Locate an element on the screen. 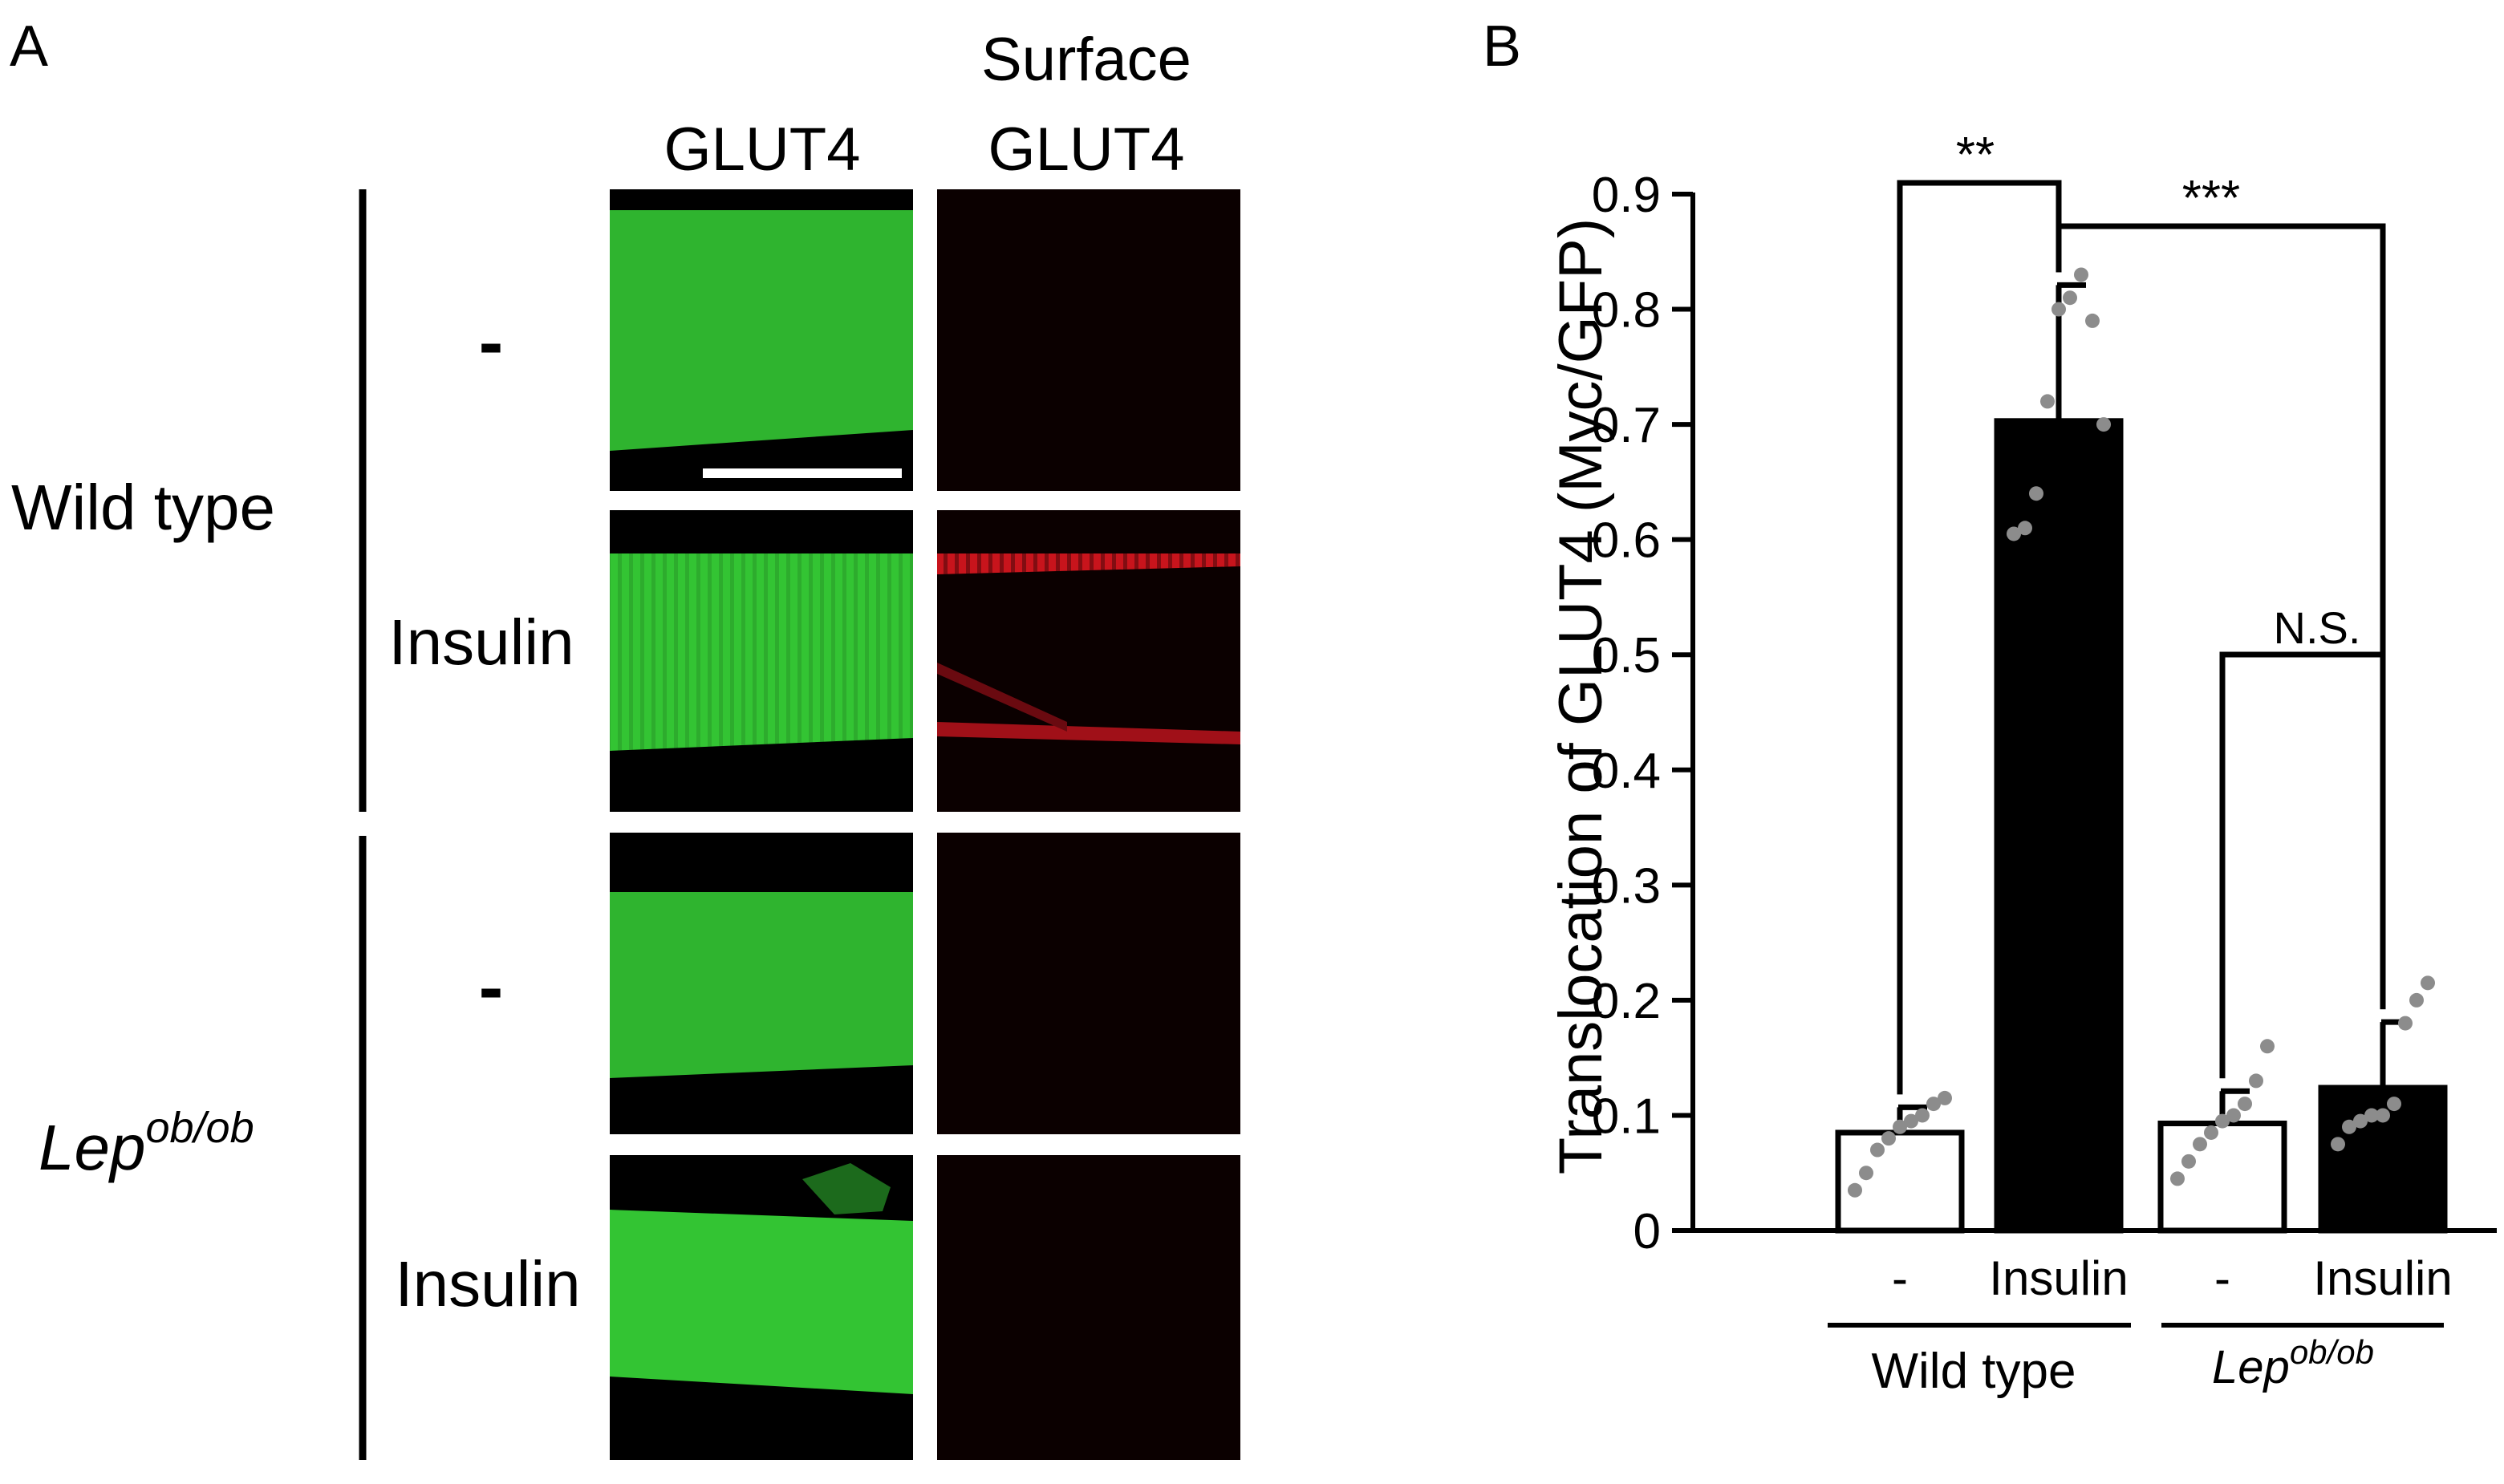  x-group-label-lep: Lepob/ob is located at coordinates (2293, 1363).